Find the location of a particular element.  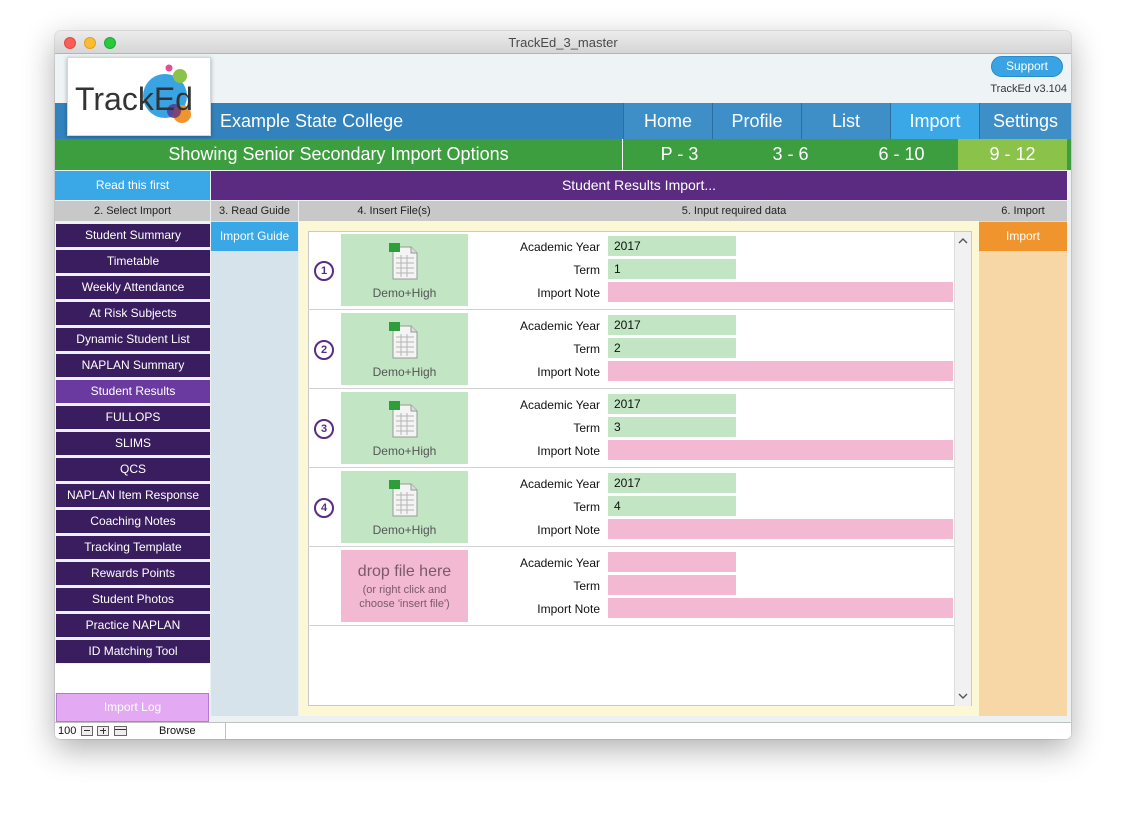

import-button: Import is located at coordinates (1023, 236).